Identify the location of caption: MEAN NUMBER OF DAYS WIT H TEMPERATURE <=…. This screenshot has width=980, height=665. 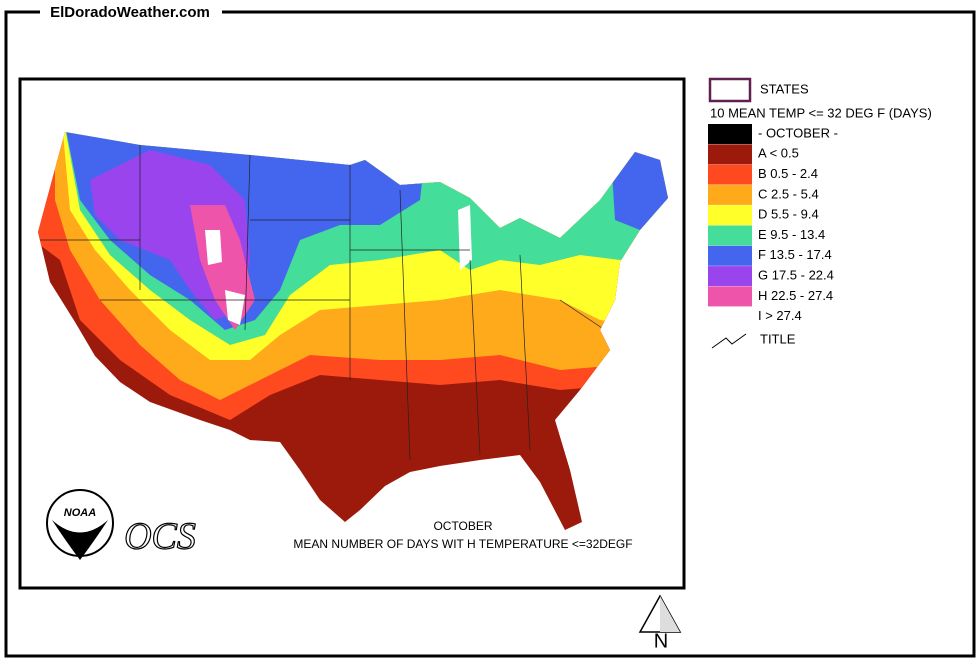
(462, 544).